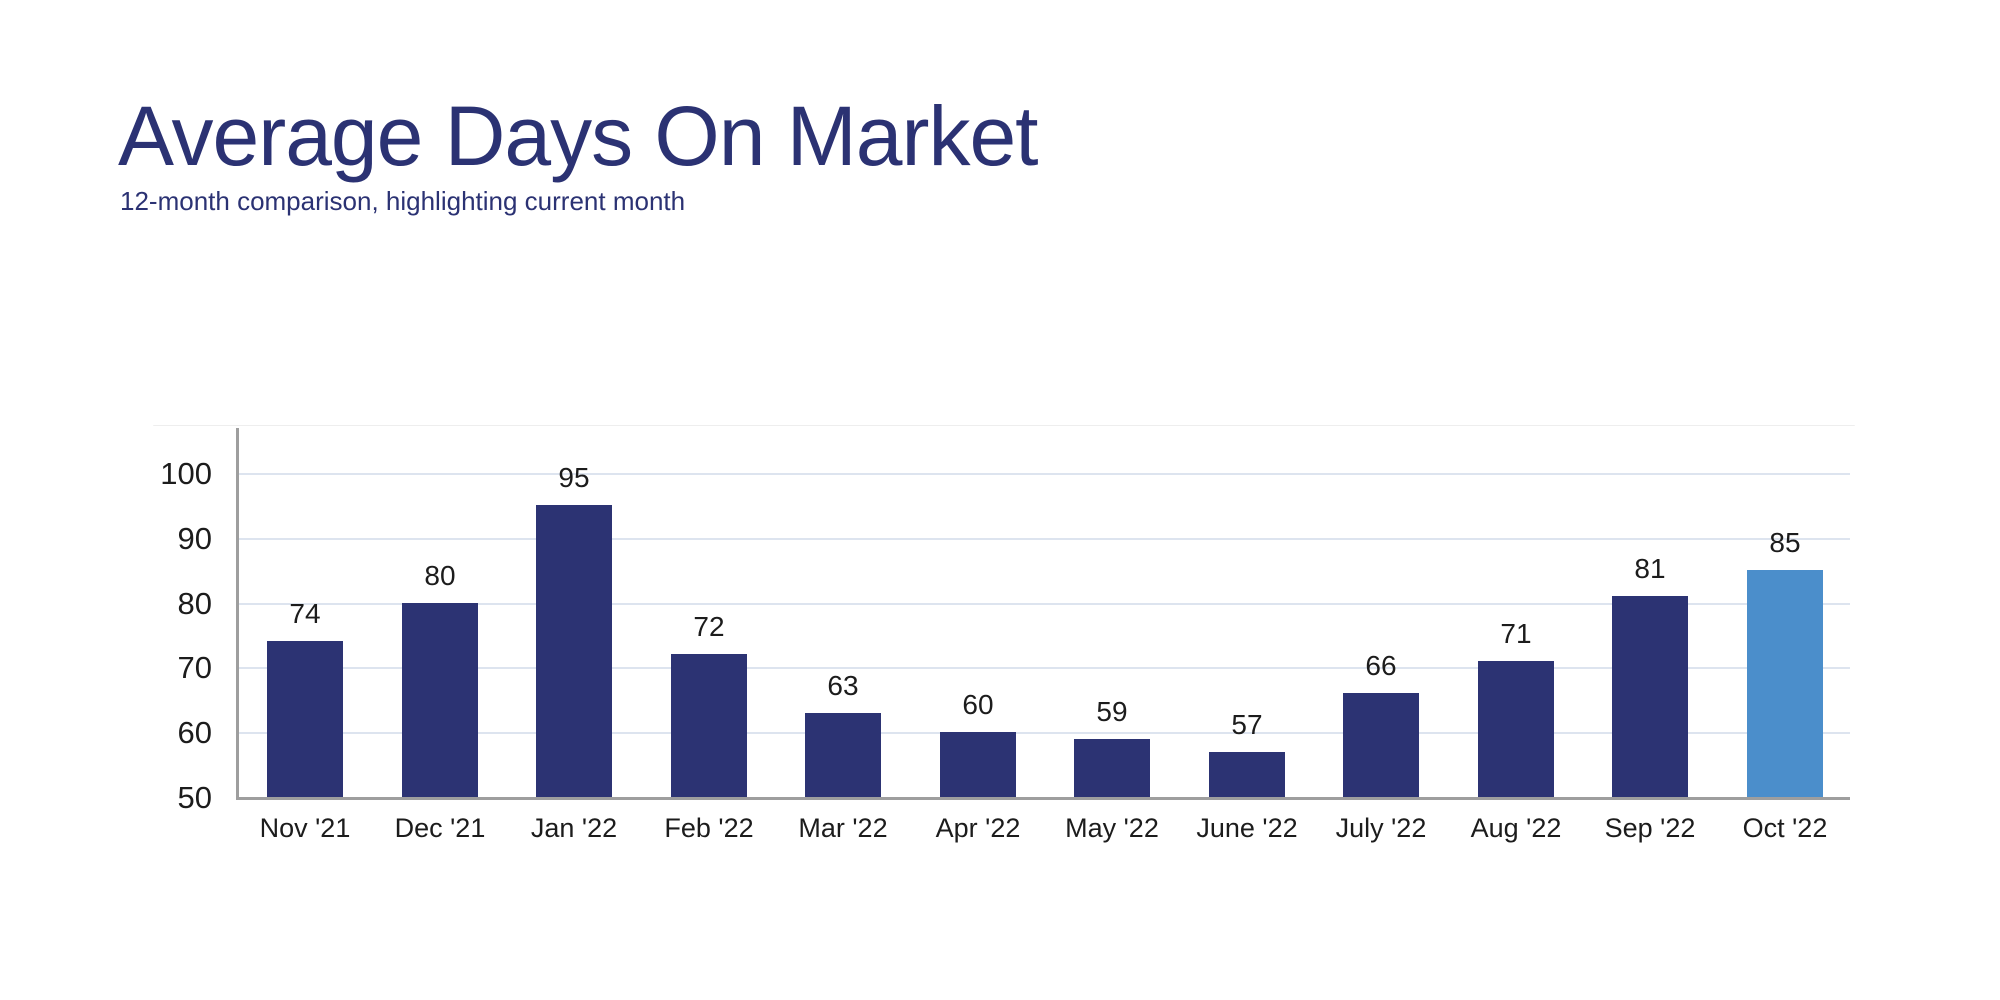  I want to click on bar-Nov '21, so click(305, 719).